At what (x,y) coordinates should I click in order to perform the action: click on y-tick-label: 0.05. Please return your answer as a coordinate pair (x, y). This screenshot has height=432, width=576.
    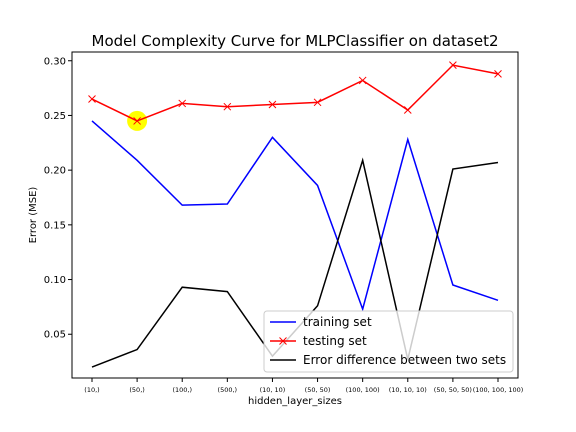
    Looking at the image, I should click on (55, 335).